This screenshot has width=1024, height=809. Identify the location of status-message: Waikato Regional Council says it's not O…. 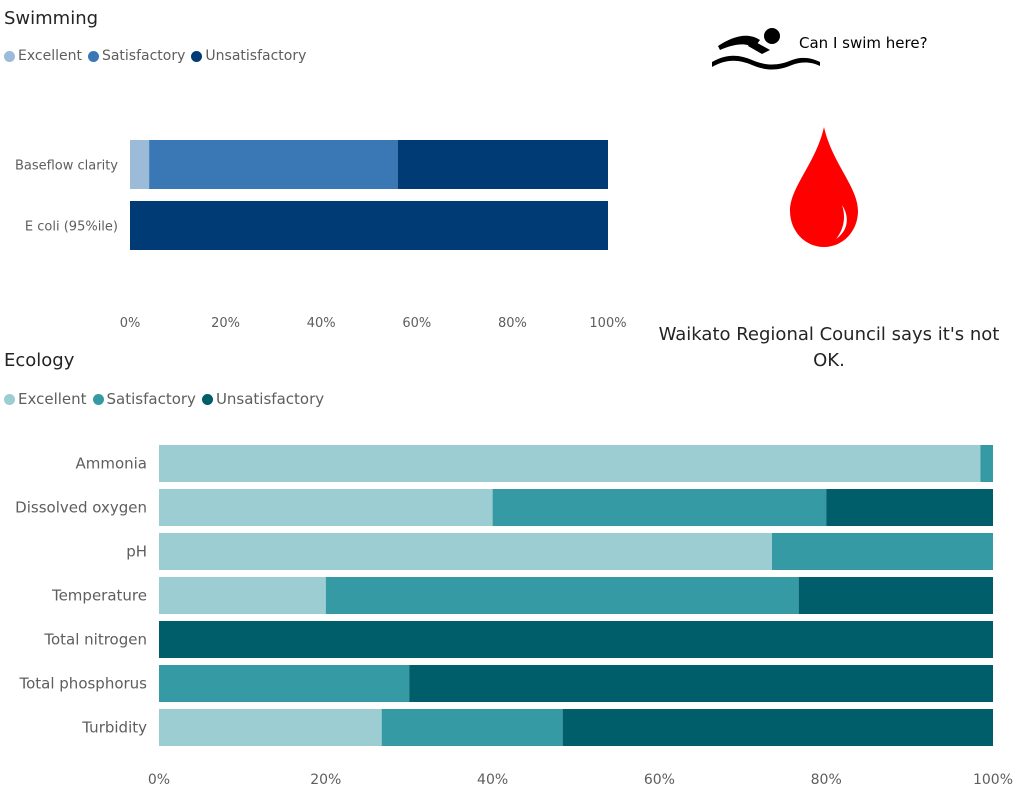
(829, 347).